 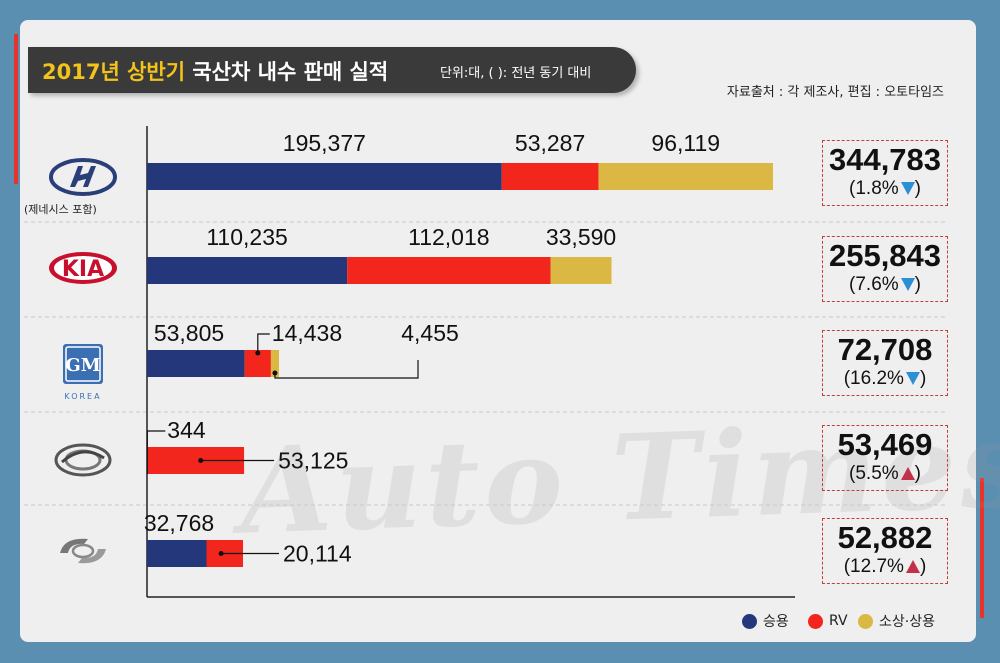 I want to click on legend-item: 소상·상용, so click(x=896, y=621).